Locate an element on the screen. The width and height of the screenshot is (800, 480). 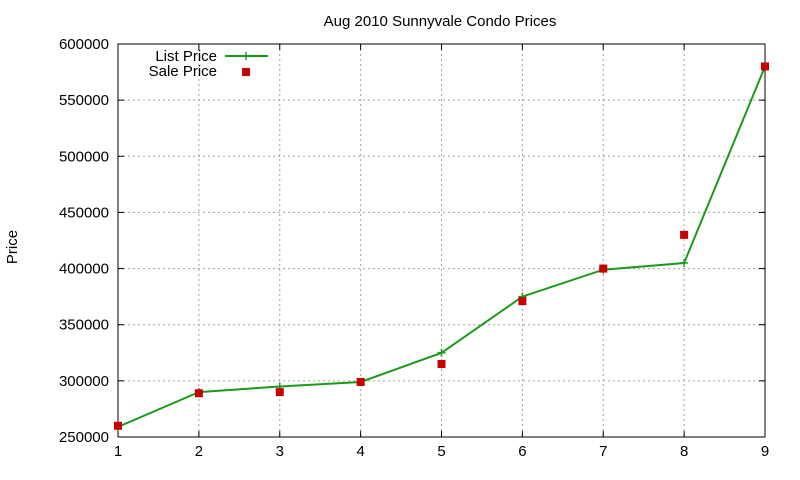
x-tick-label: 5 is located at coordinates (441, 451).